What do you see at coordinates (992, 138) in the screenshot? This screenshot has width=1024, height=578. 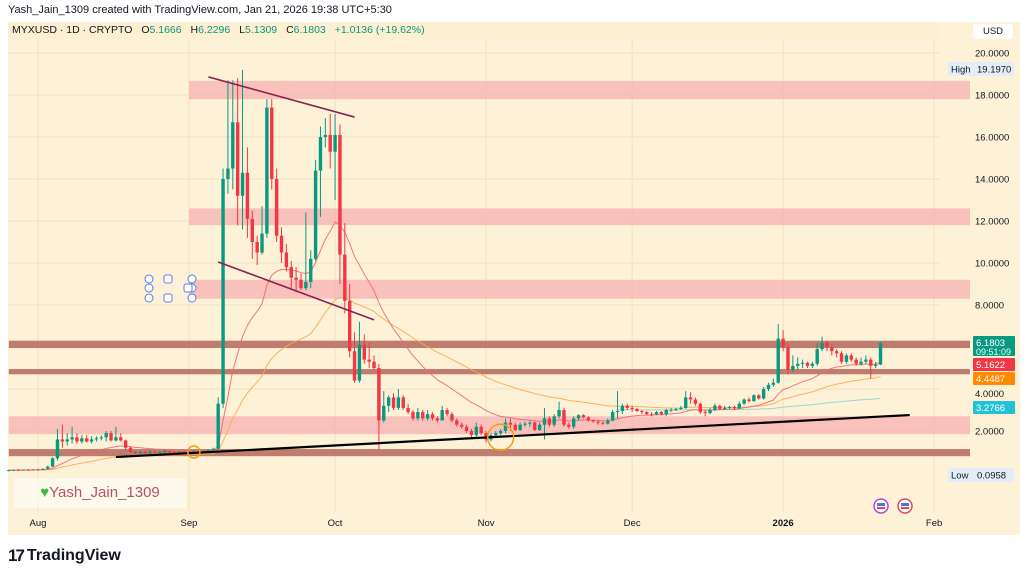 I see `price-axis-label: 16.0000` at bounding box center [992, 138].